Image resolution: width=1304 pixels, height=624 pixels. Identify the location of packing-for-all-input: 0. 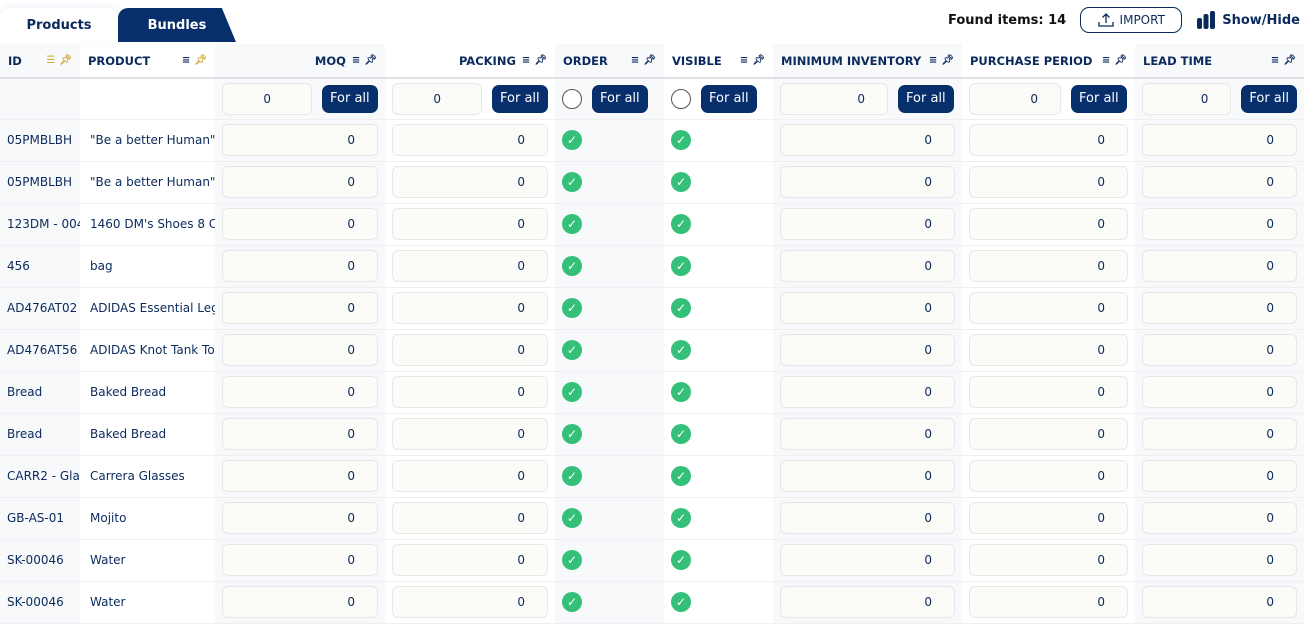
(437, 98).